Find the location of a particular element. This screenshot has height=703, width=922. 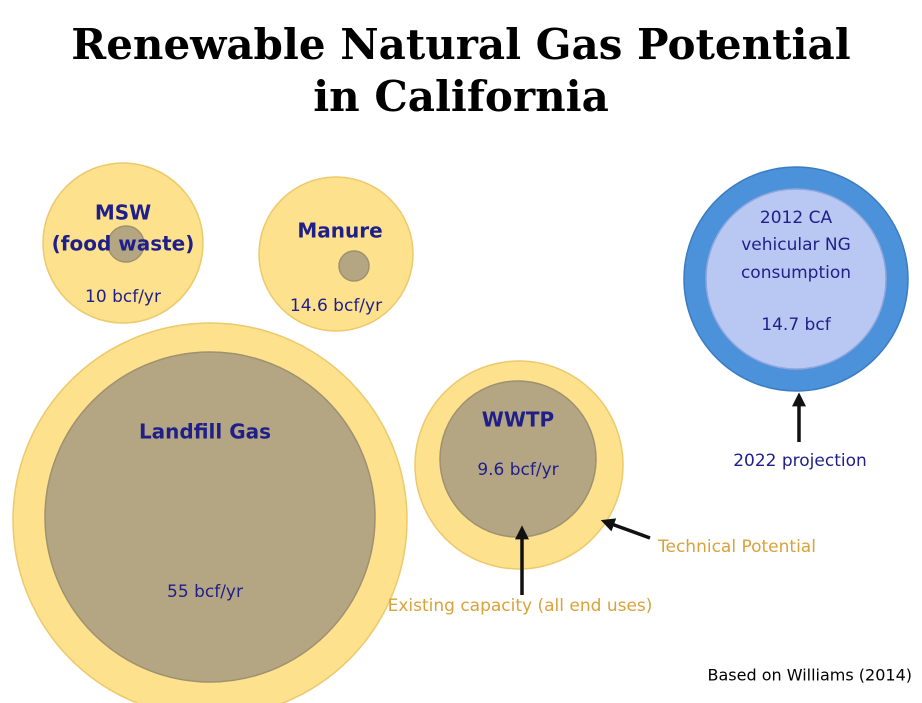

bubble-amount: 9.6 bcf/yr is located at coordinates (517, 470).